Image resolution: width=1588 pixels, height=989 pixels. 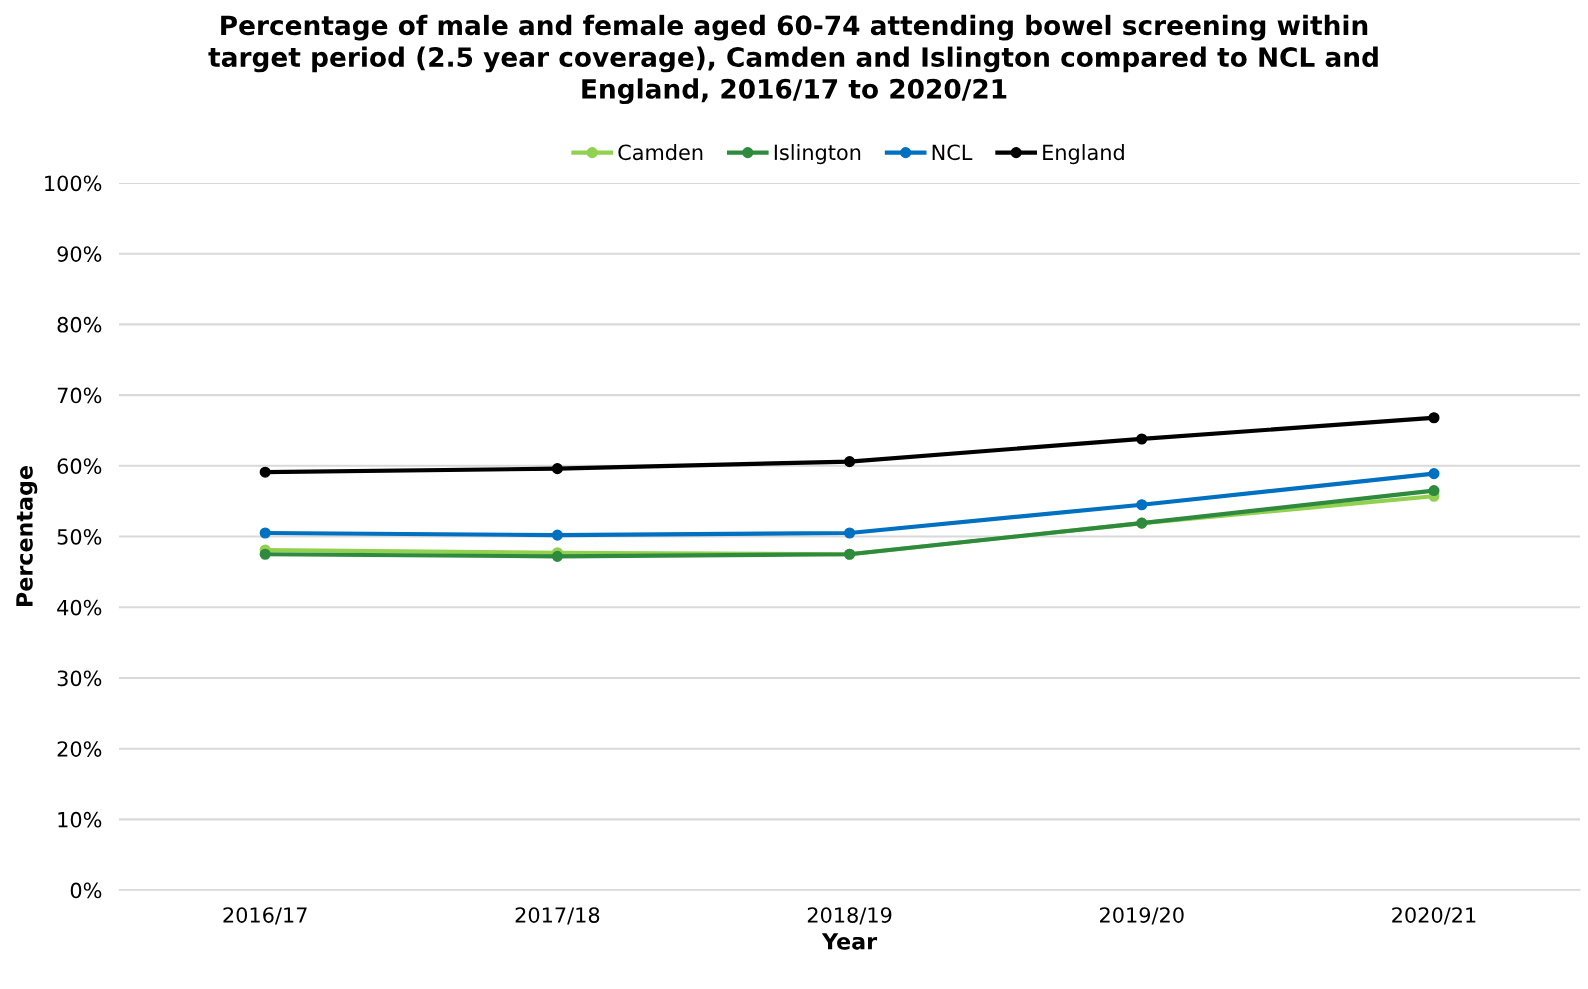 I want to click on x-tick-label: 2018/19, so click(x=849, y=916).